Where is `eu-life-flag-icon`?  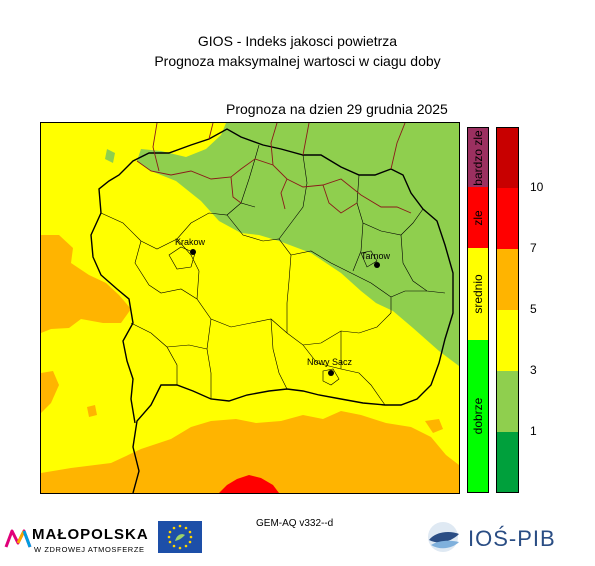 eu-life-flag-icon is located at coordinates (180, 537).